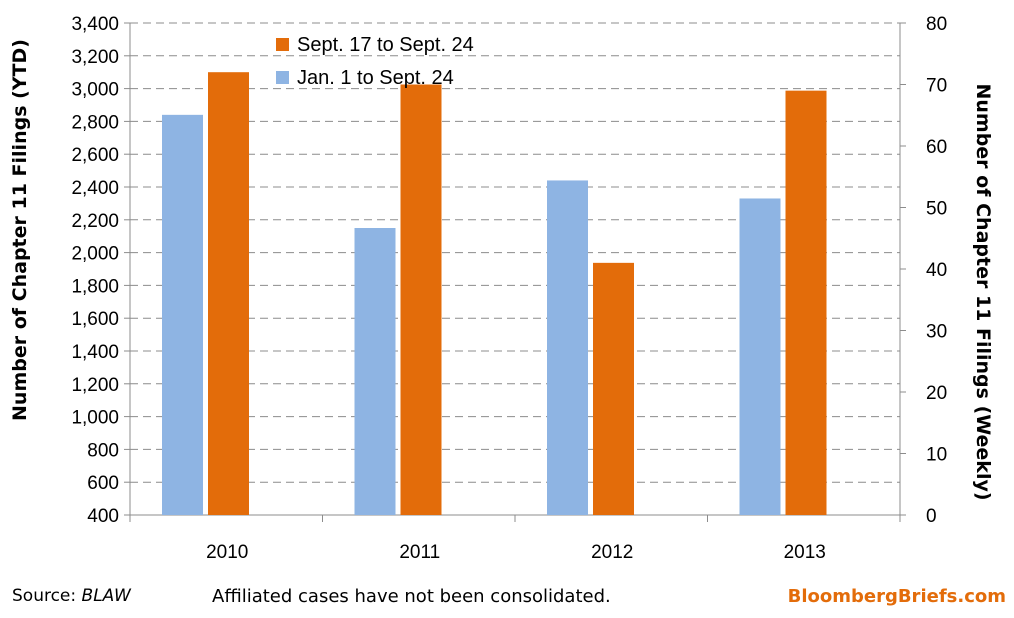  I want to click on legend: Sept. 17 to Sept. 24 Jan. 1 to Sept. 24, so click(375, 61).